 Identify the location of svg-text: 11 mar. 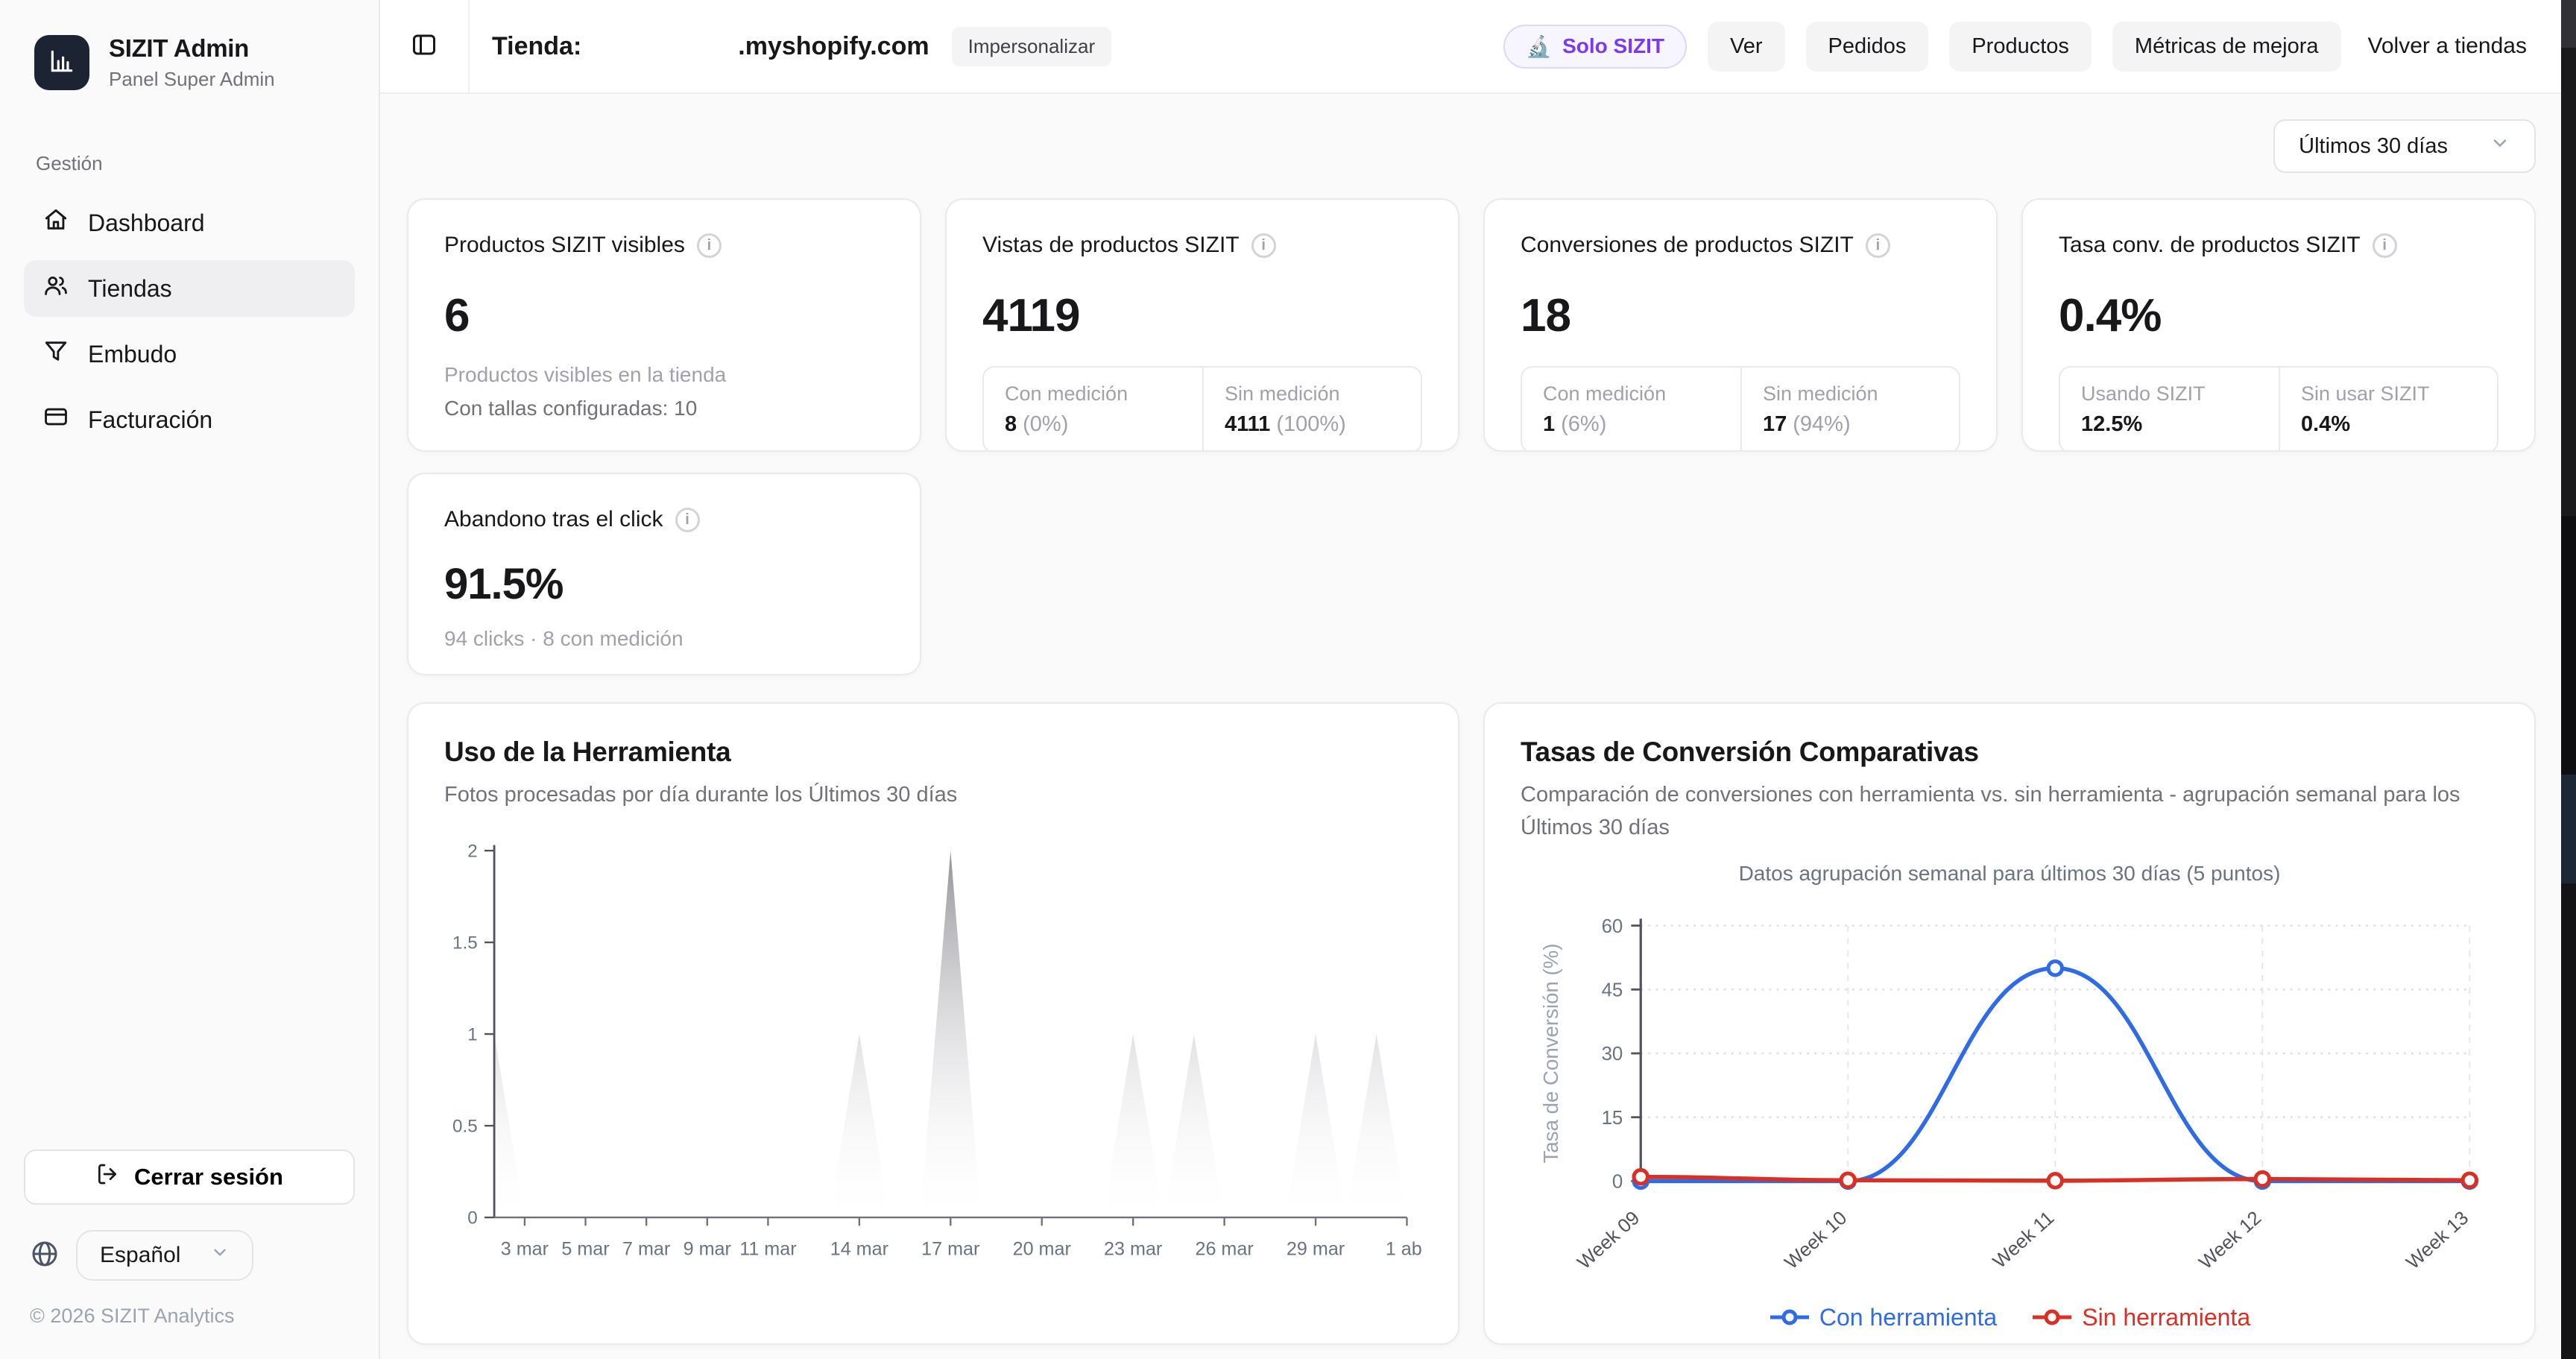
(767, 1248).